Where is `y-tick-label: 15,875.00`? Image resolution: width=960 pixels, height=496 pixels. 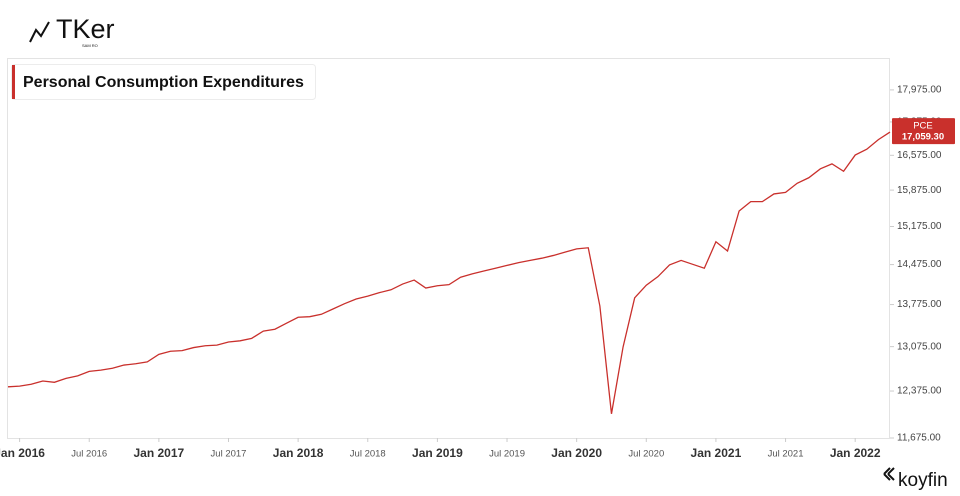
y-tick-label: 15,875.00 is located at coordinates (919, 190).